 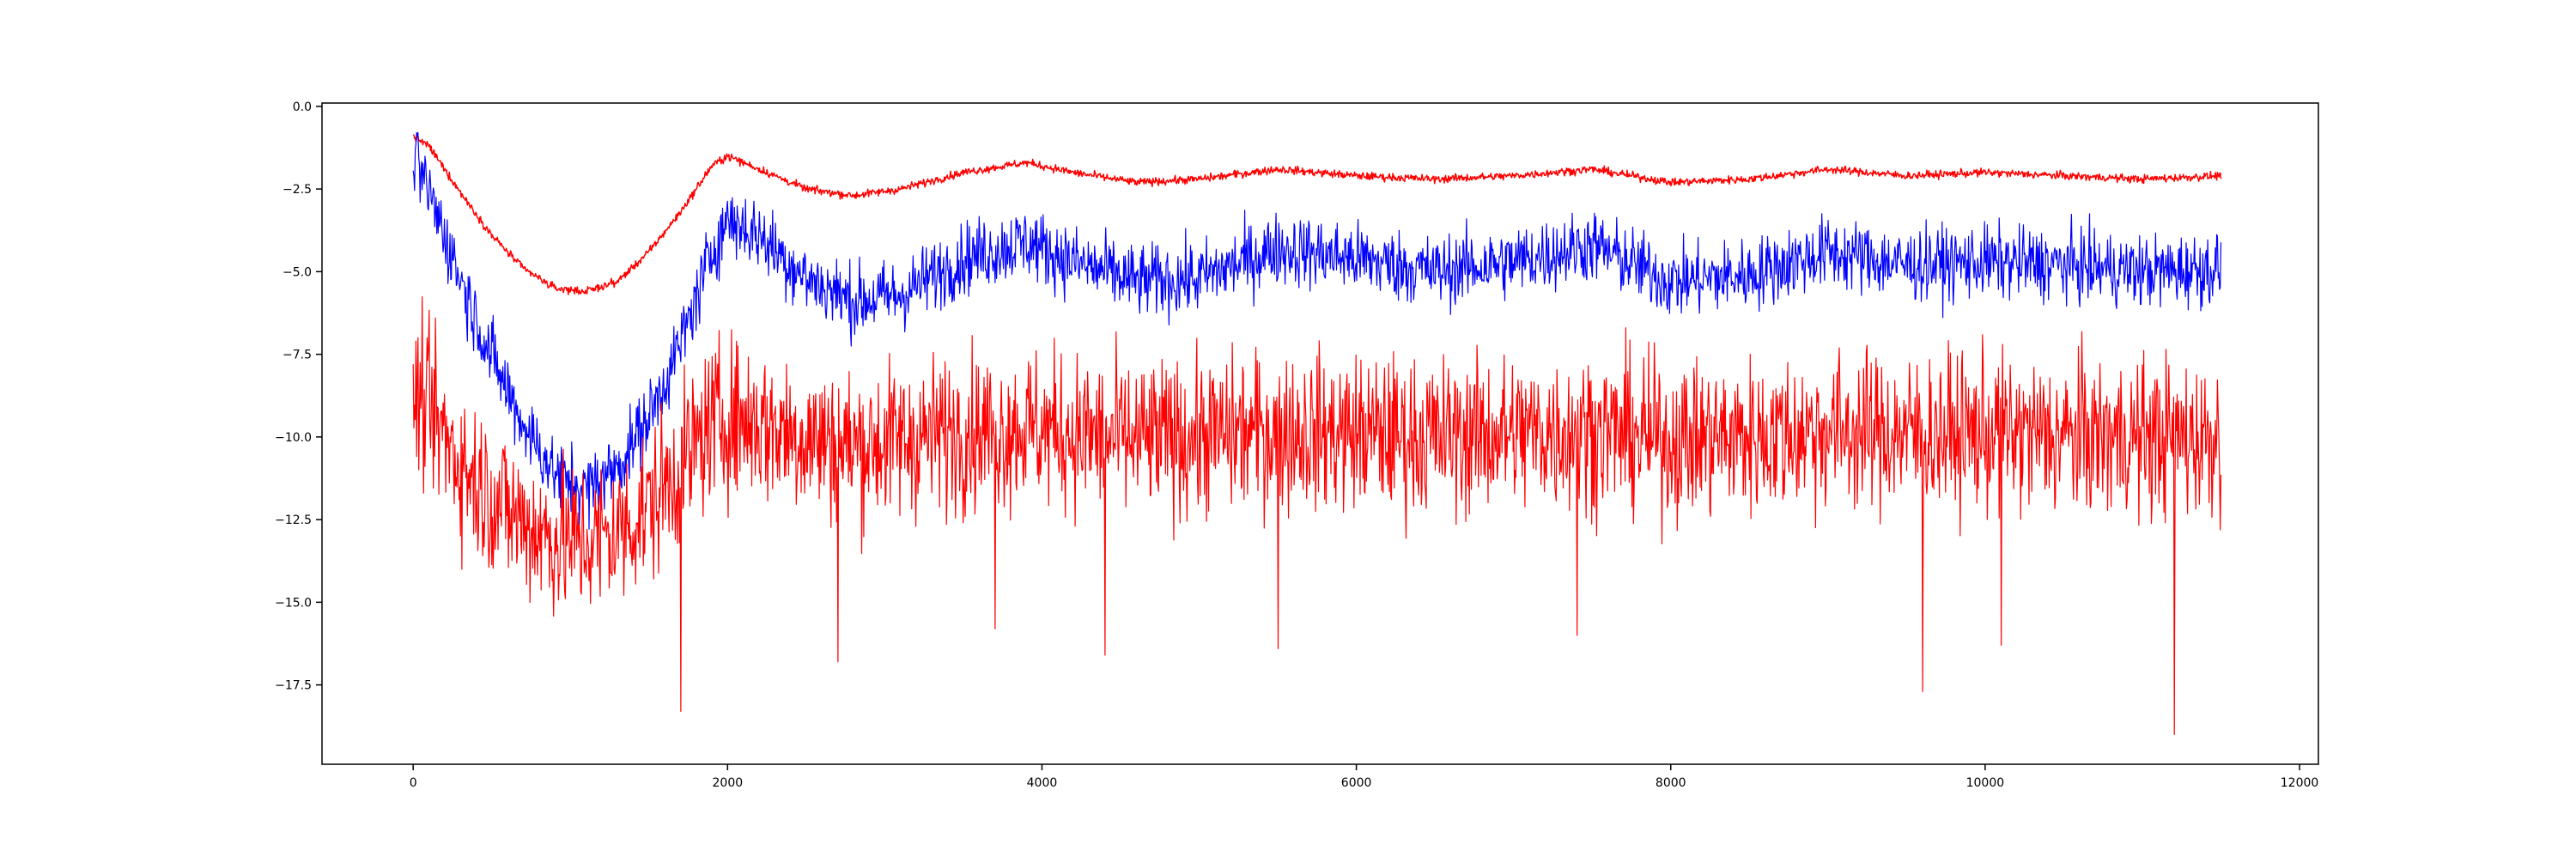 I want to click on y-axis: 0.0 −2.5 −5.0 −7.5 −10.0 −12.5 −15.0 −17.5, so click(x=298, y=397).